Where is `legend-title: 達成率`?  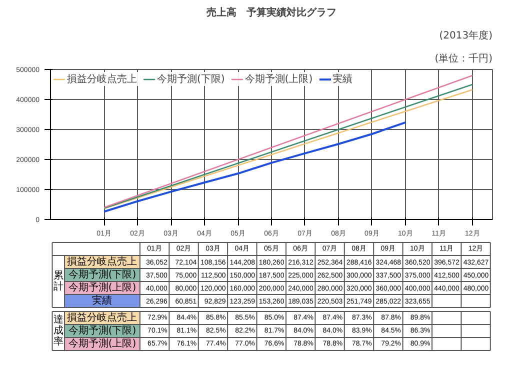 legend-title: 達成率 is located at coordinates (58, 331).